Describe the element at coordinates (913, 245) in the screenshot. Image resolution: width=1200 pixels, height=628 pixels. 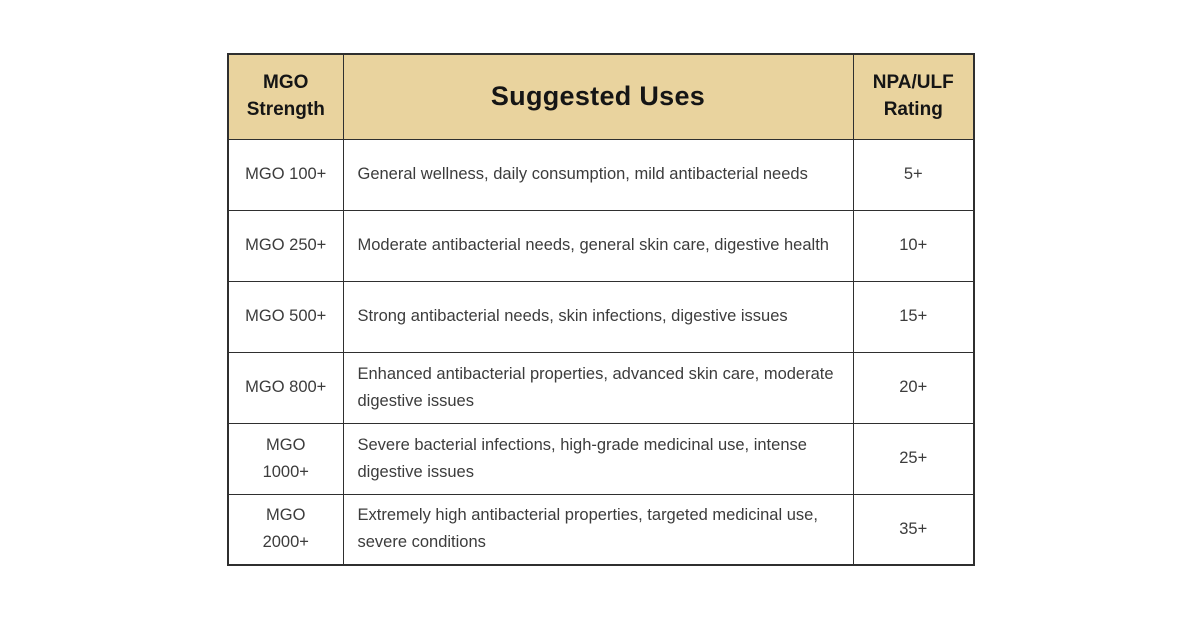
I see `cell-npa-ulf-rating: 10+` at that location.